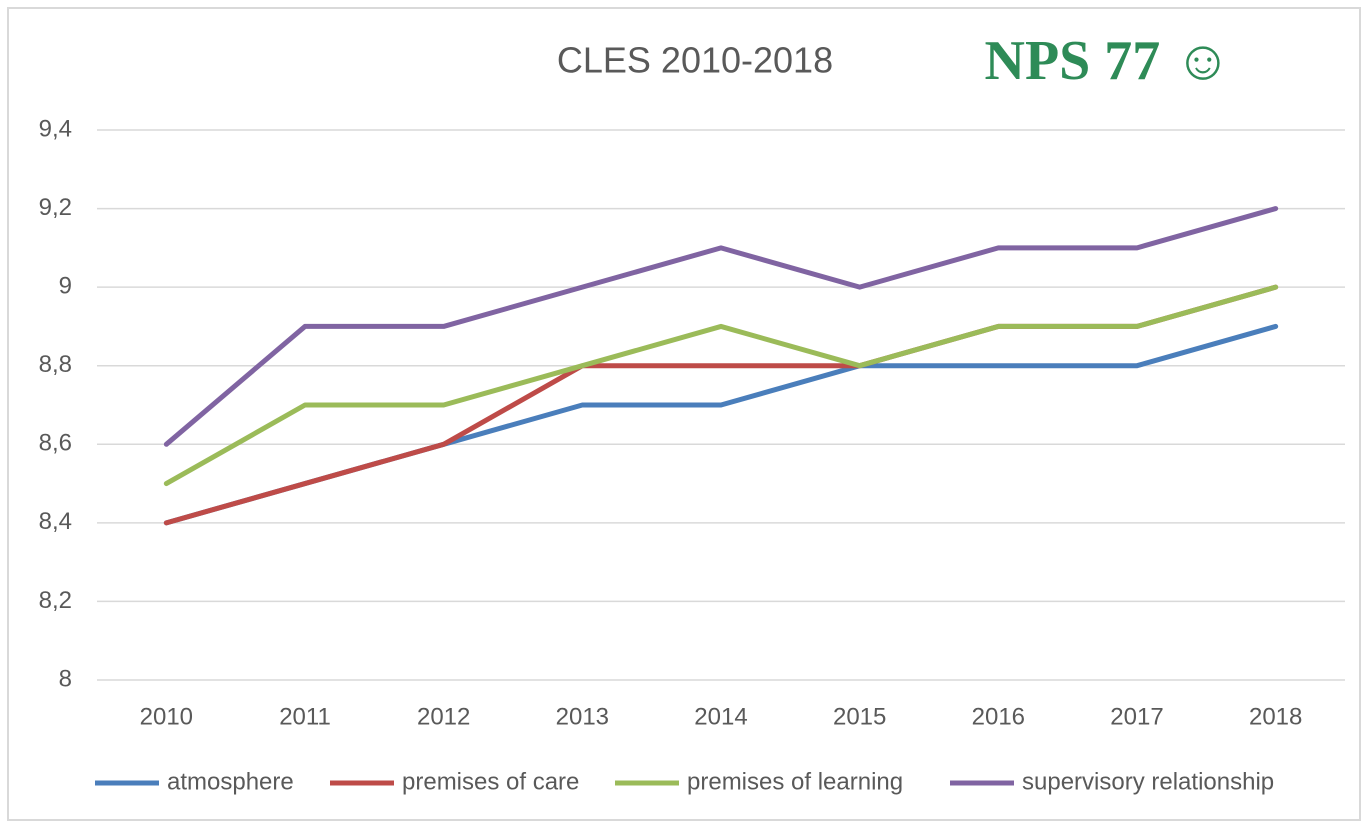 The image size is (1365, 827). What do you see at coordinates (55, 207) in the screenshot?
I see `y-tick-label: 9,2` at bounding box center [55, 207].